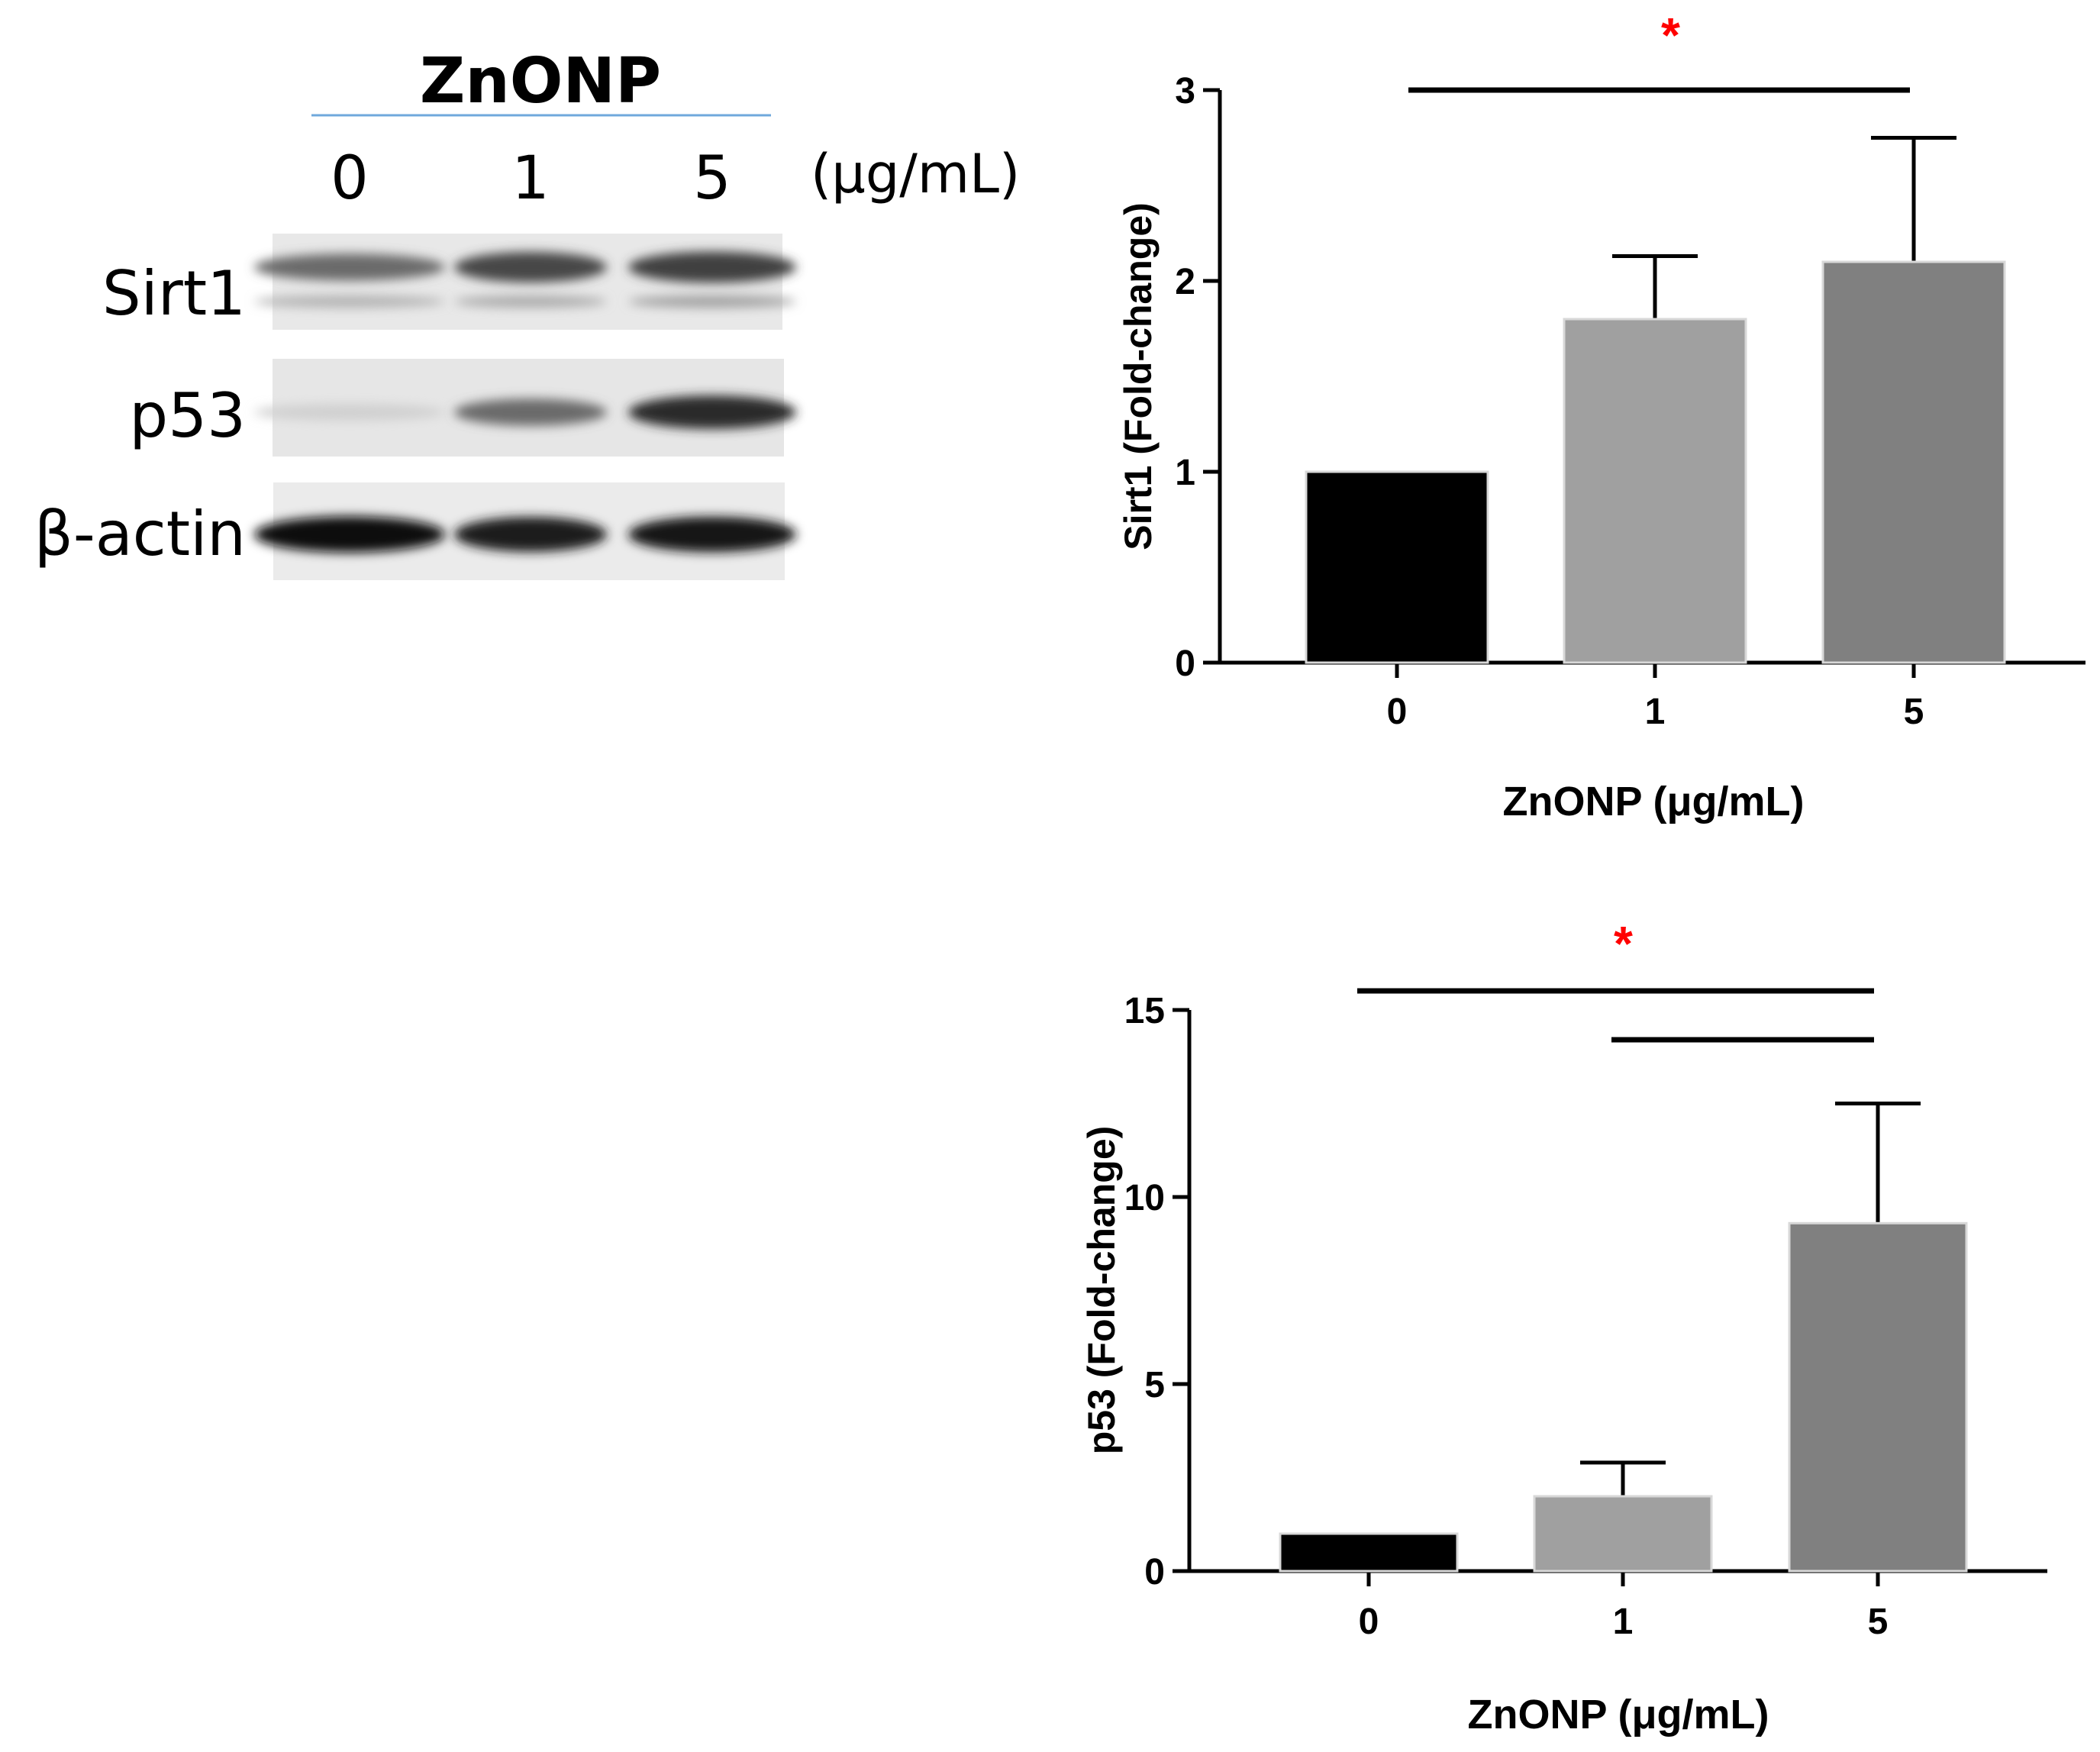  Describe the element at coordinates (1154, 1385) in the screenshot. I see `p53-y-tick-label-1: 5` at that location.